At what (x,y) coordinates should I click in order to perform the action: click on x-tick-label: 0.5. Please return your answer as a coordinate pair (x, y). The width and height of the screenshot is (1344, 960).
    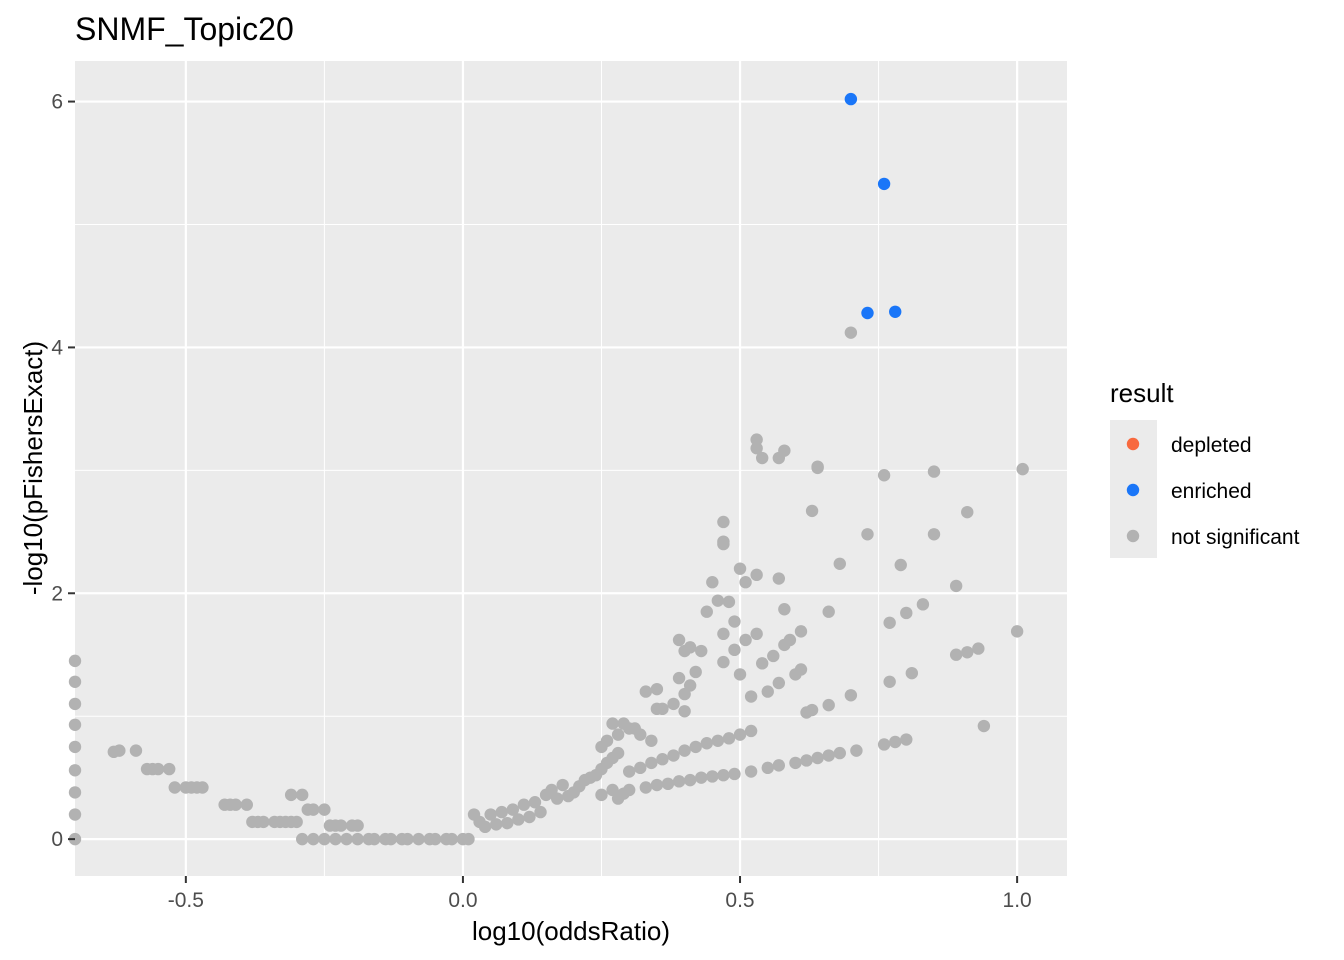
    Looking at the image, I should click on (739, 900).